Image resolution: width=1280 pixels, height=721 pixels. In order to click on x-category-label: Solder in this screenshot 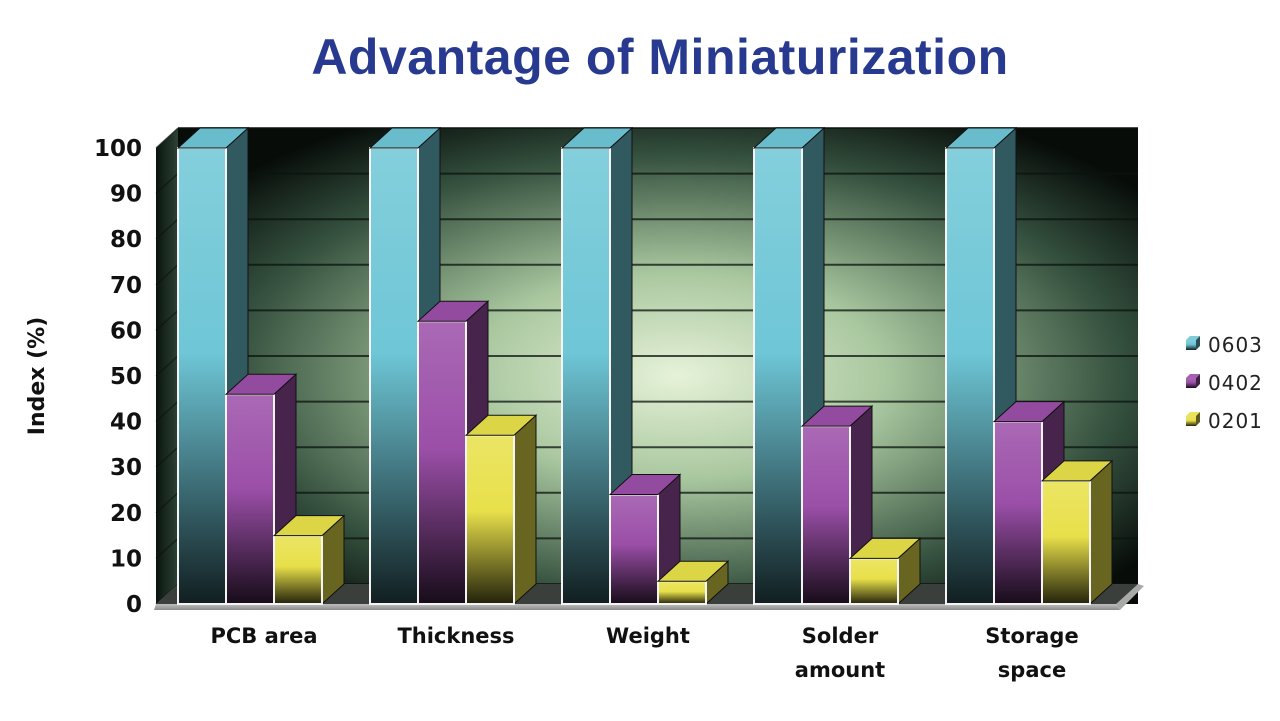, I will do `click(840, 636)`.